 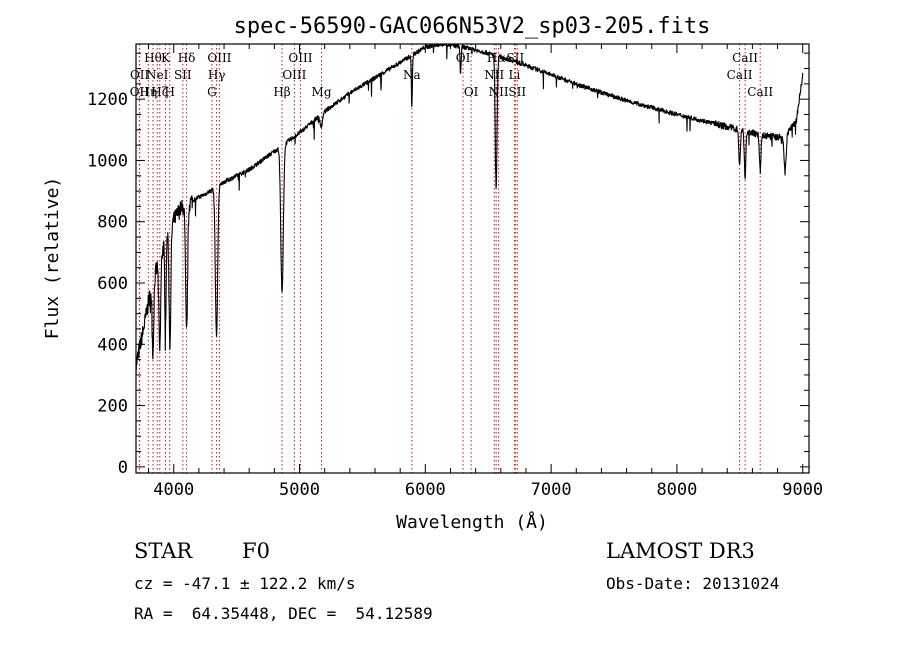 What do you see at coordinates (256, 551) in the screenshot?
I see `object-subclass: F0` at bounding box center [256, 551].